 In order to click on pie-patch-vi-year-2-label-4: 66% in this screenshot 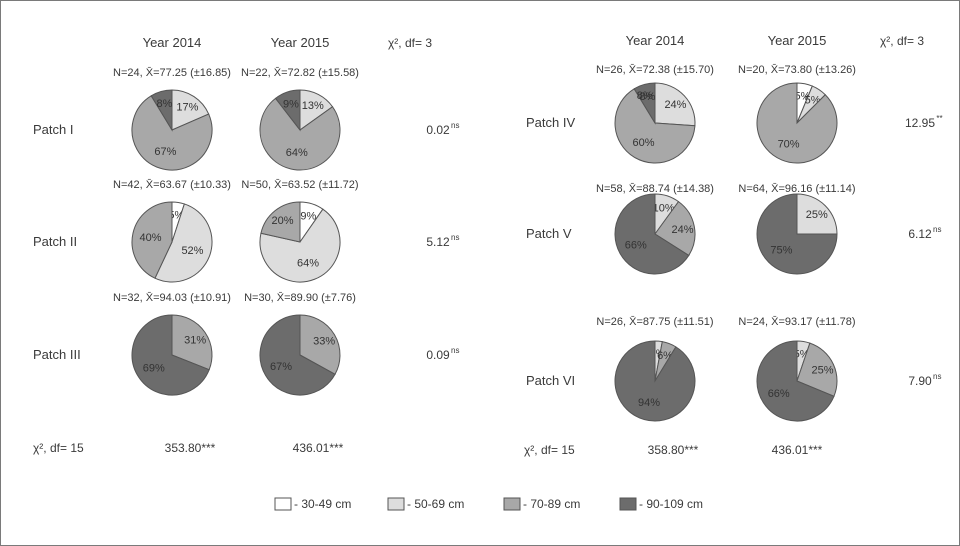, I will do `click(779, 394)`.